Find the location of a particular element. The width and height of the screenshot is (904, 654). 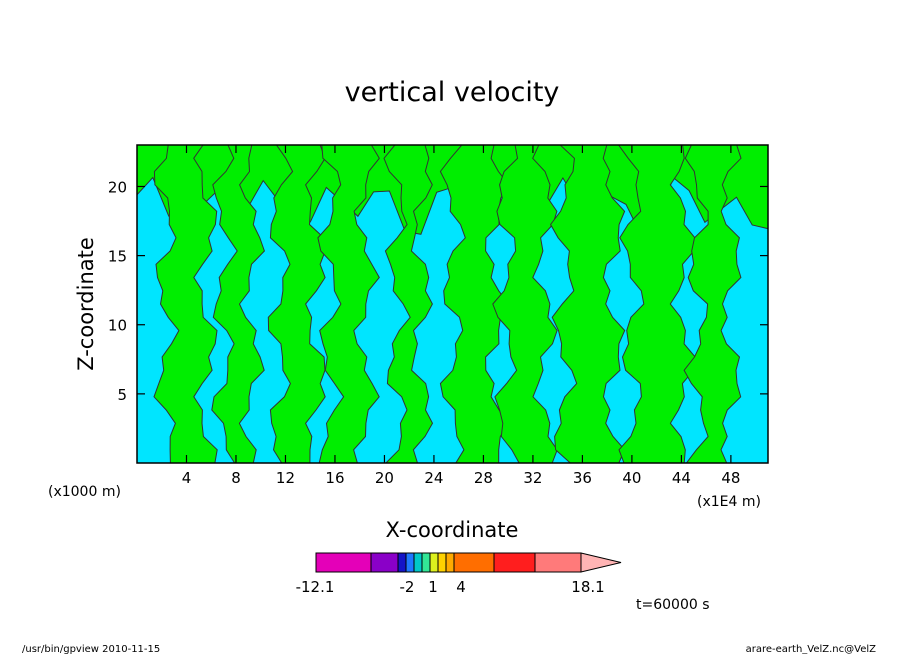

x-tick-label: 8 is located at coordinates (236, 478).